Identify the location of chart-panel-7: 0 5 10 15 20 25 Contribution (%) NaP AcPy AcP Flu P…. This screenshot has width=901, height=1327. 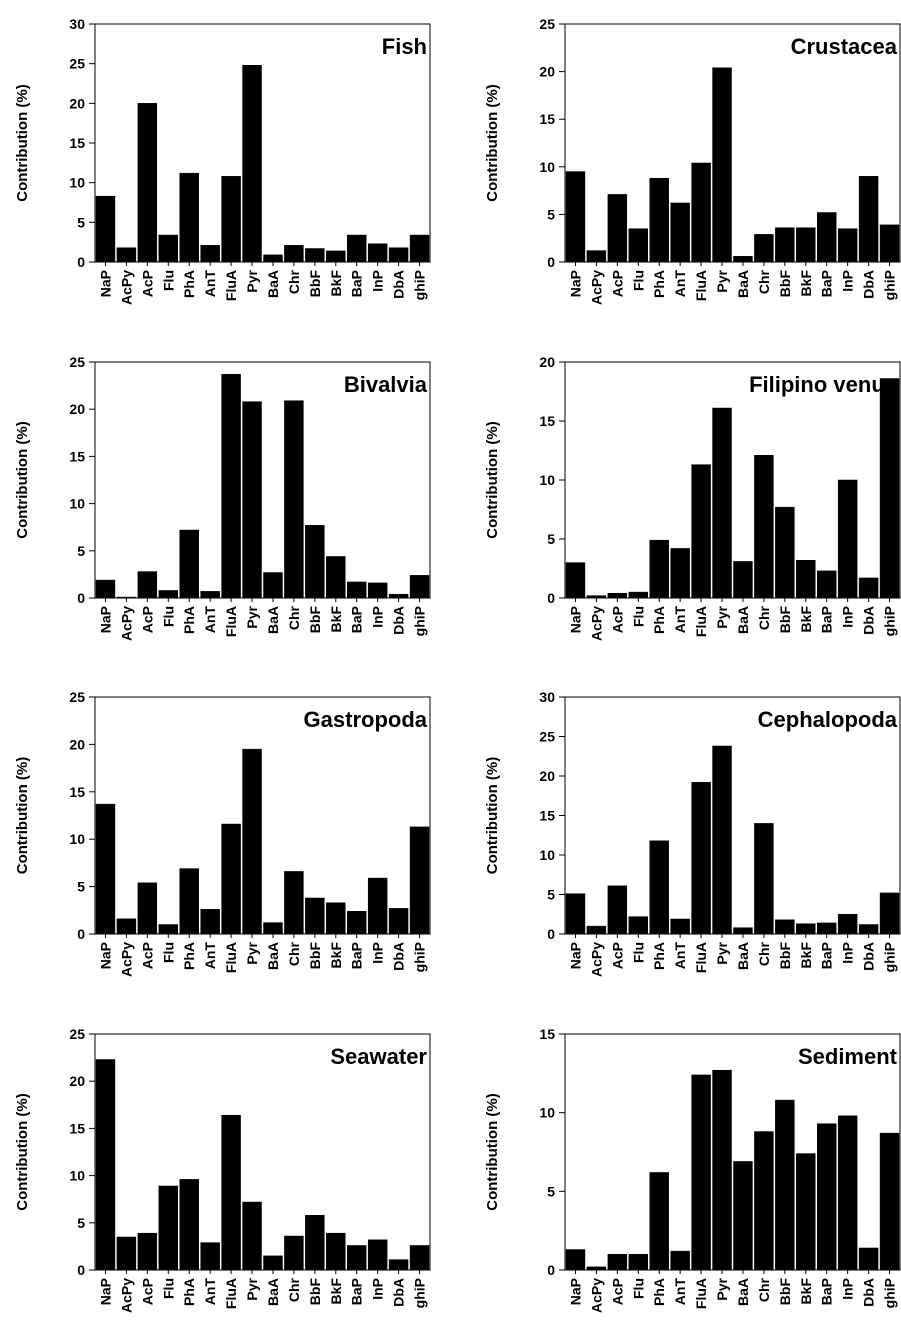
(222, 1169).